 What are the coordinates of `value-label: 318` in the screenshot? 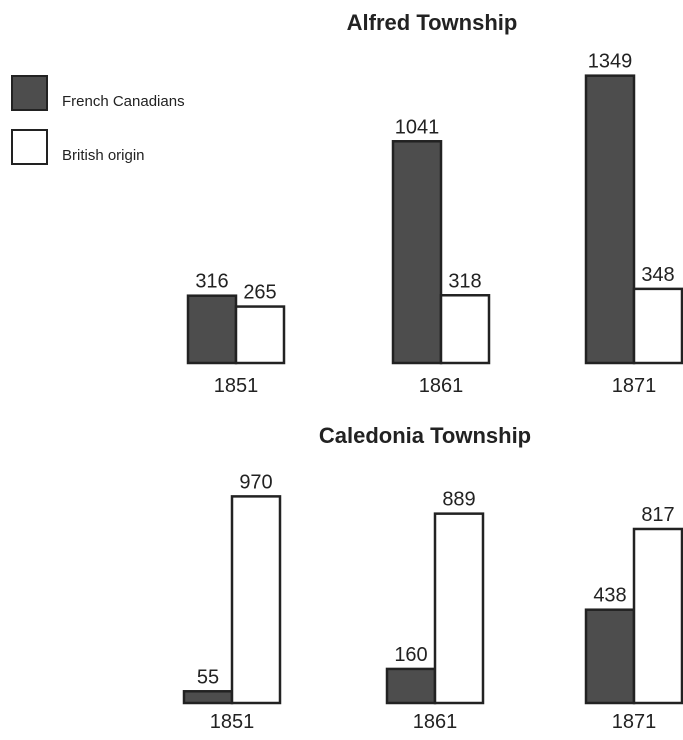 It's located at (464, 281).